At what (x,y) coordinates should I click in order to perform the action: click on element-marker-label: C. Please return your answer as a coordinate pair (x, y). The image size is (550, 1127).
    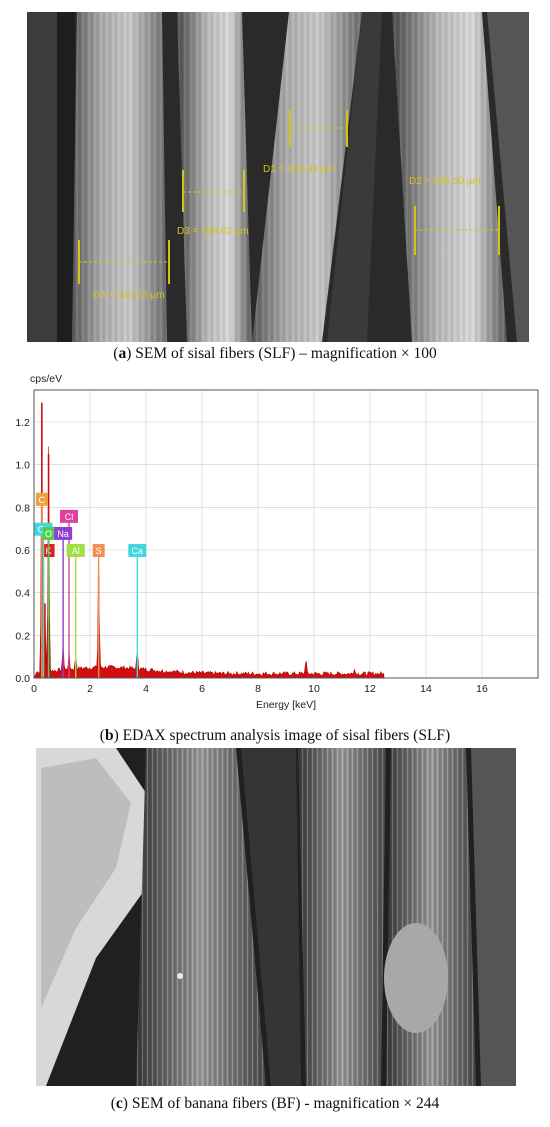
    Looking at the image, I should click on (42, 500).